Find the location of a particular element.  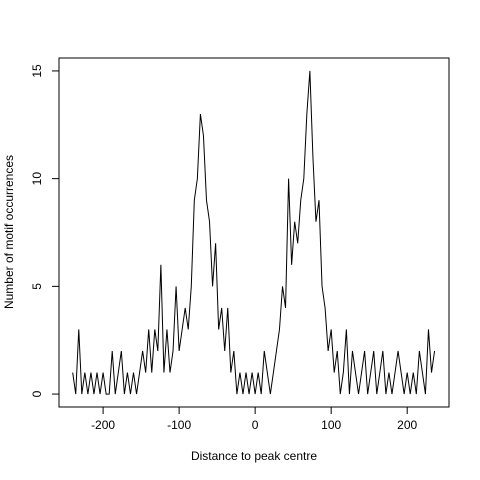

x-tick-label: 200 is located at coordinates (407, 425).